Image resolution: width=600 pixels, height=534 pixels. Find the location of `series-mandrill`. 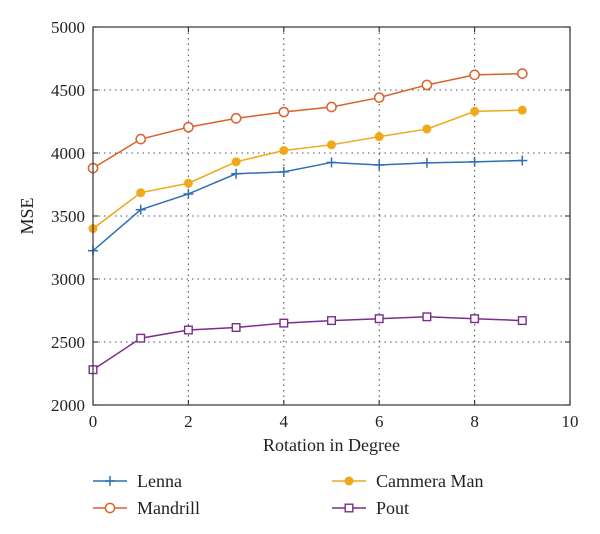

series-mandrill is located at coordinates (307, 121).